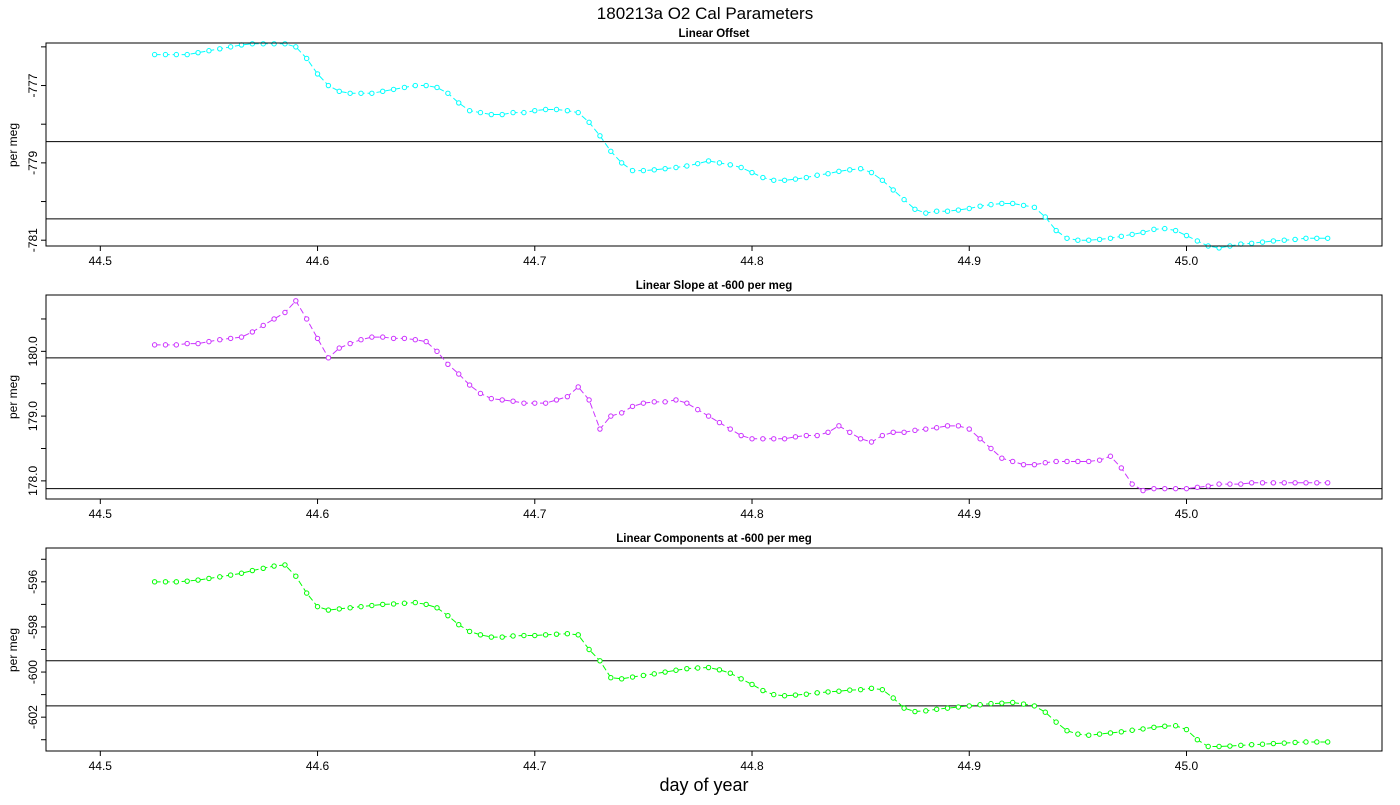 Image resolution: width=1400 pixels, height=805 pixels. Describe the element at coordinates (714, 34) in the screenshot. I see `panel-title: Linear Offset` at that location.